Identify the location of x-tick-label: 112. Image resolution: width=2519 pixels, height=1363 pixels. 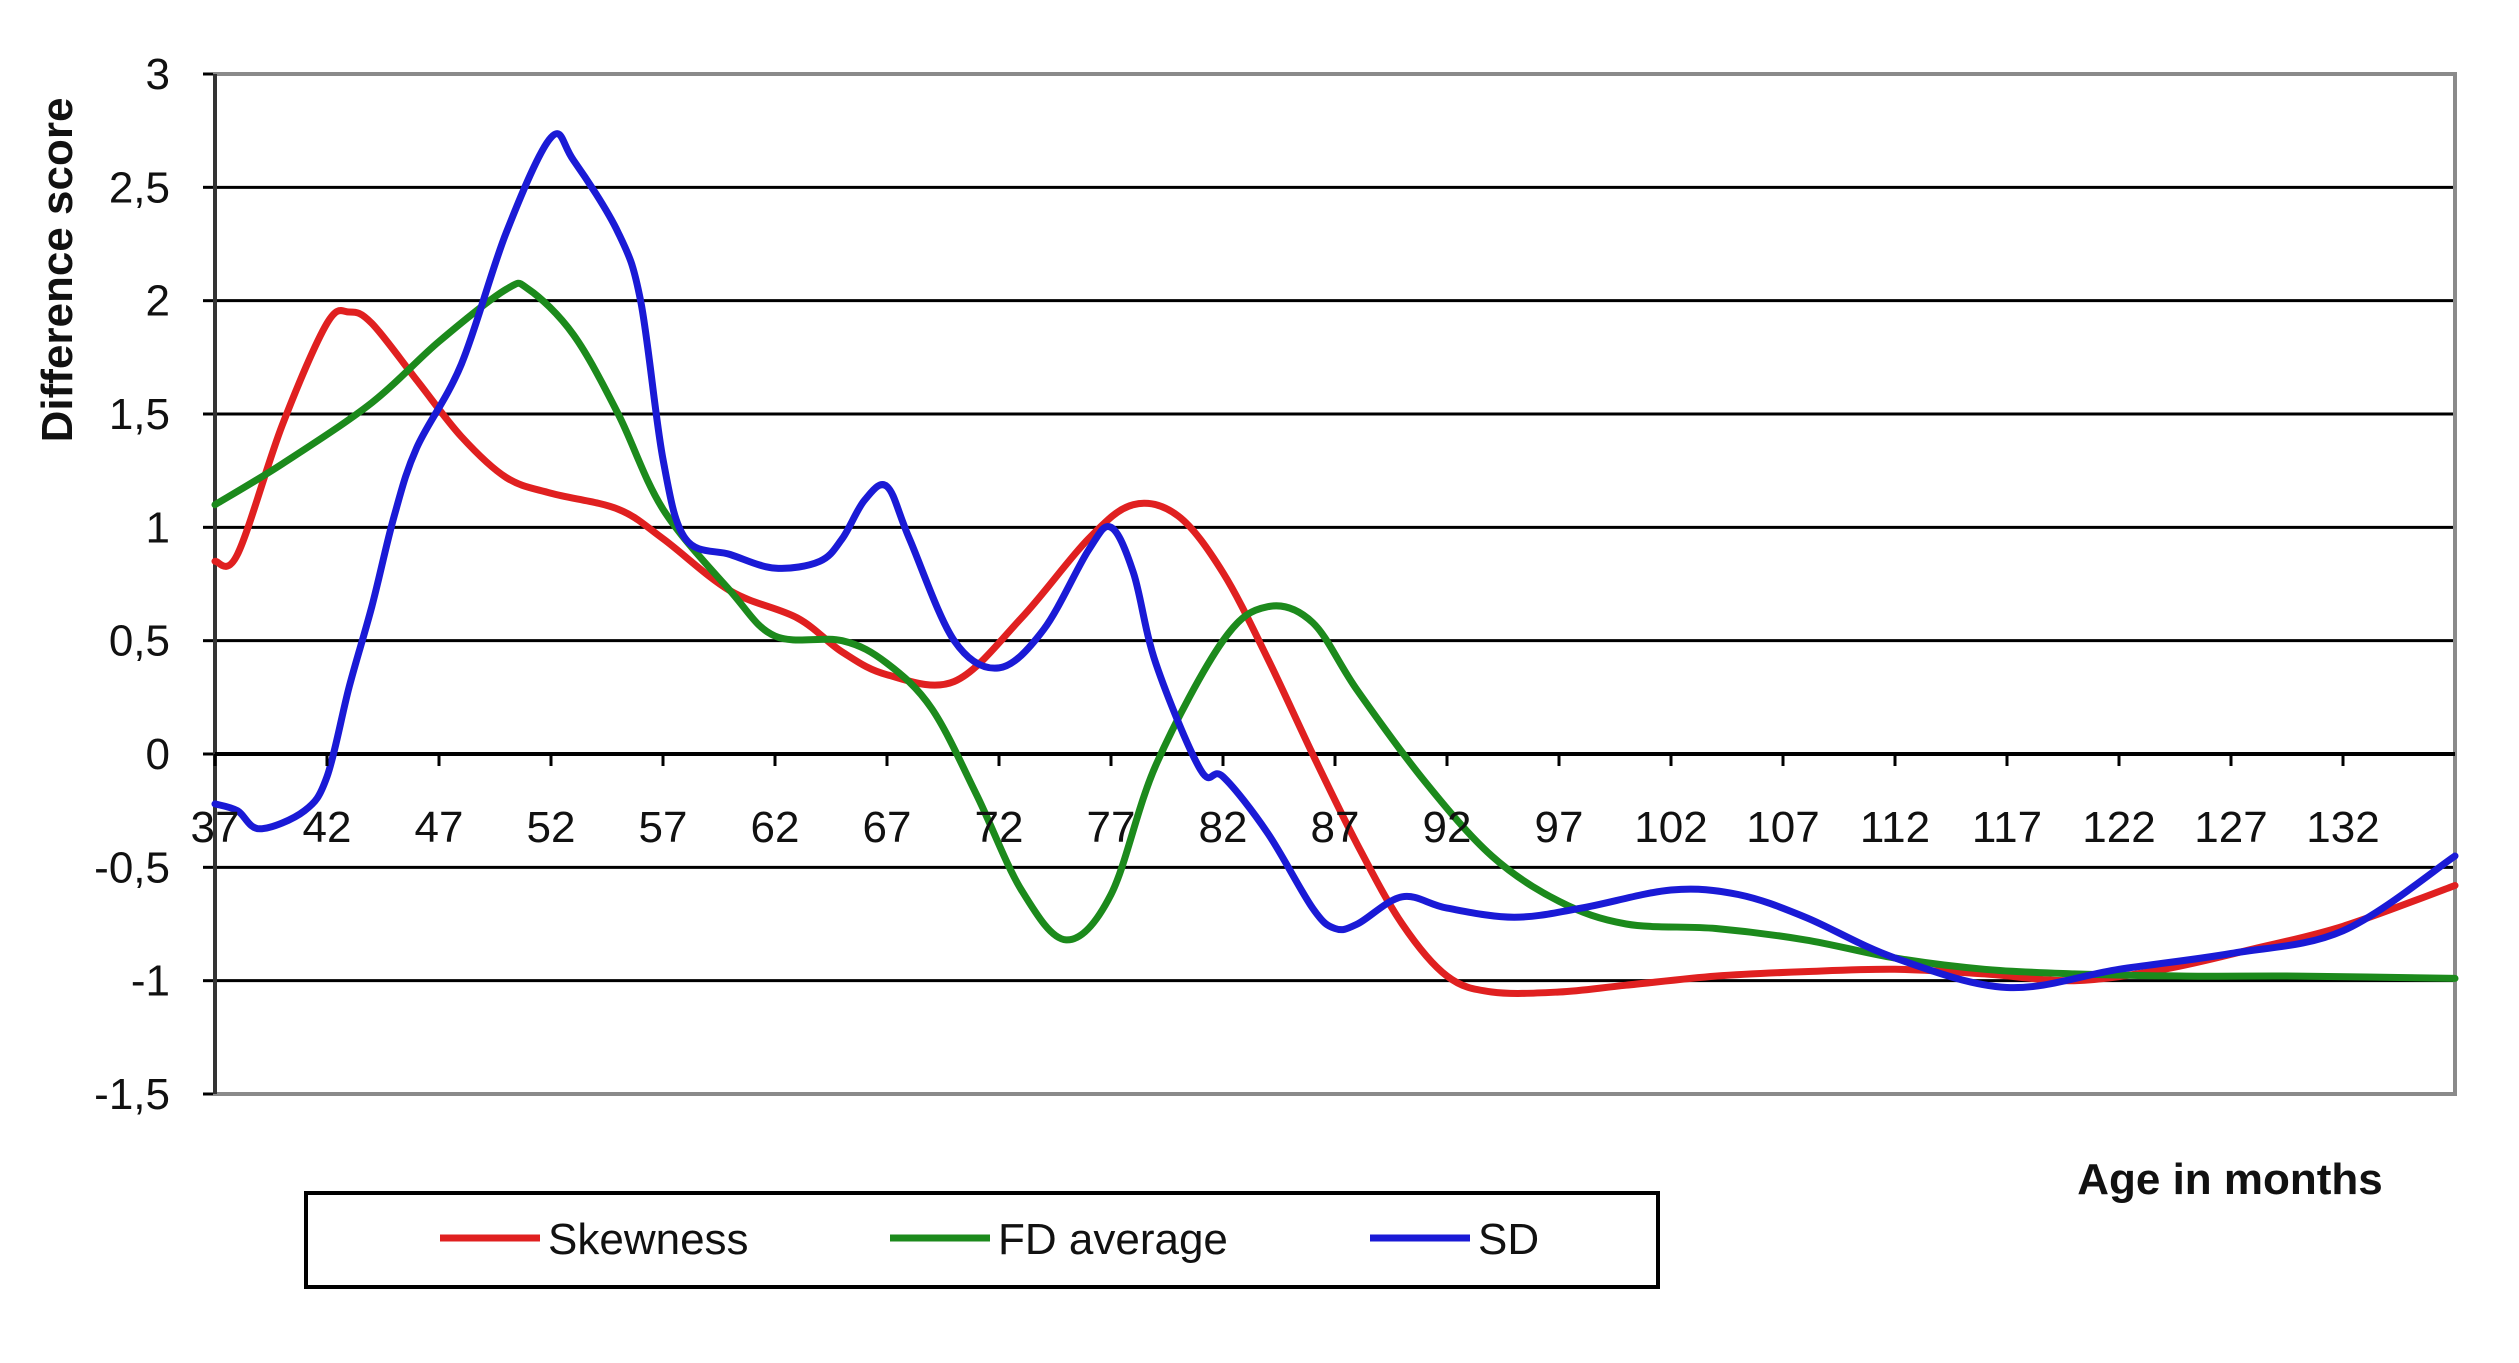
(1895, 827).